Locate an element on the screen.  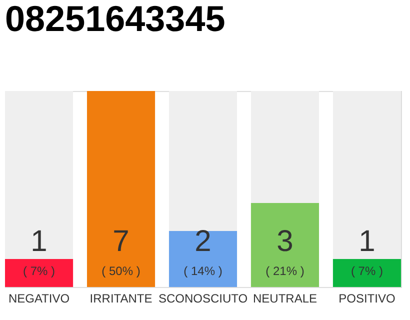
chart-title: 08251643345 is located at coordinates (115, 19).